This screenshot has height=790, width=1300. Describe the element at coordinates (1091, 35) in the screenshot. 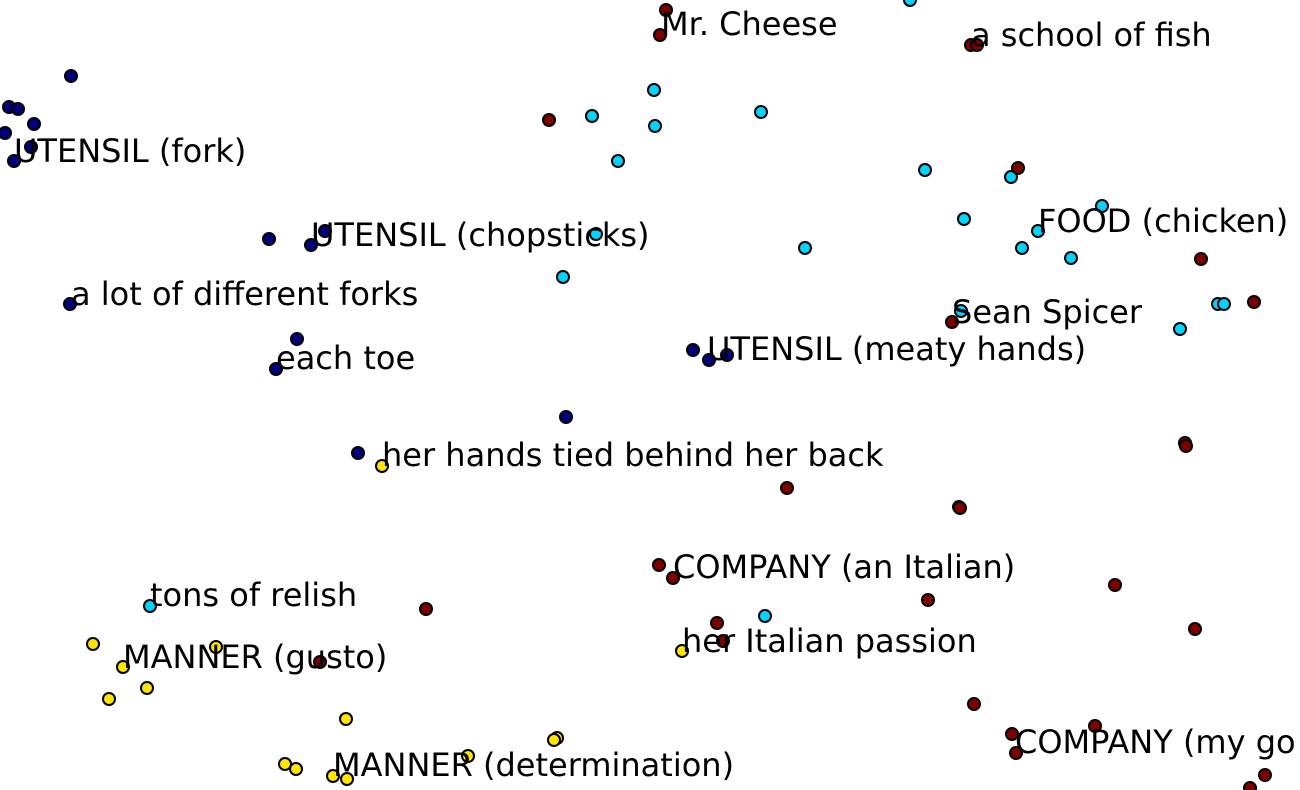

I see `point-annotation: a school of fish` at that location.